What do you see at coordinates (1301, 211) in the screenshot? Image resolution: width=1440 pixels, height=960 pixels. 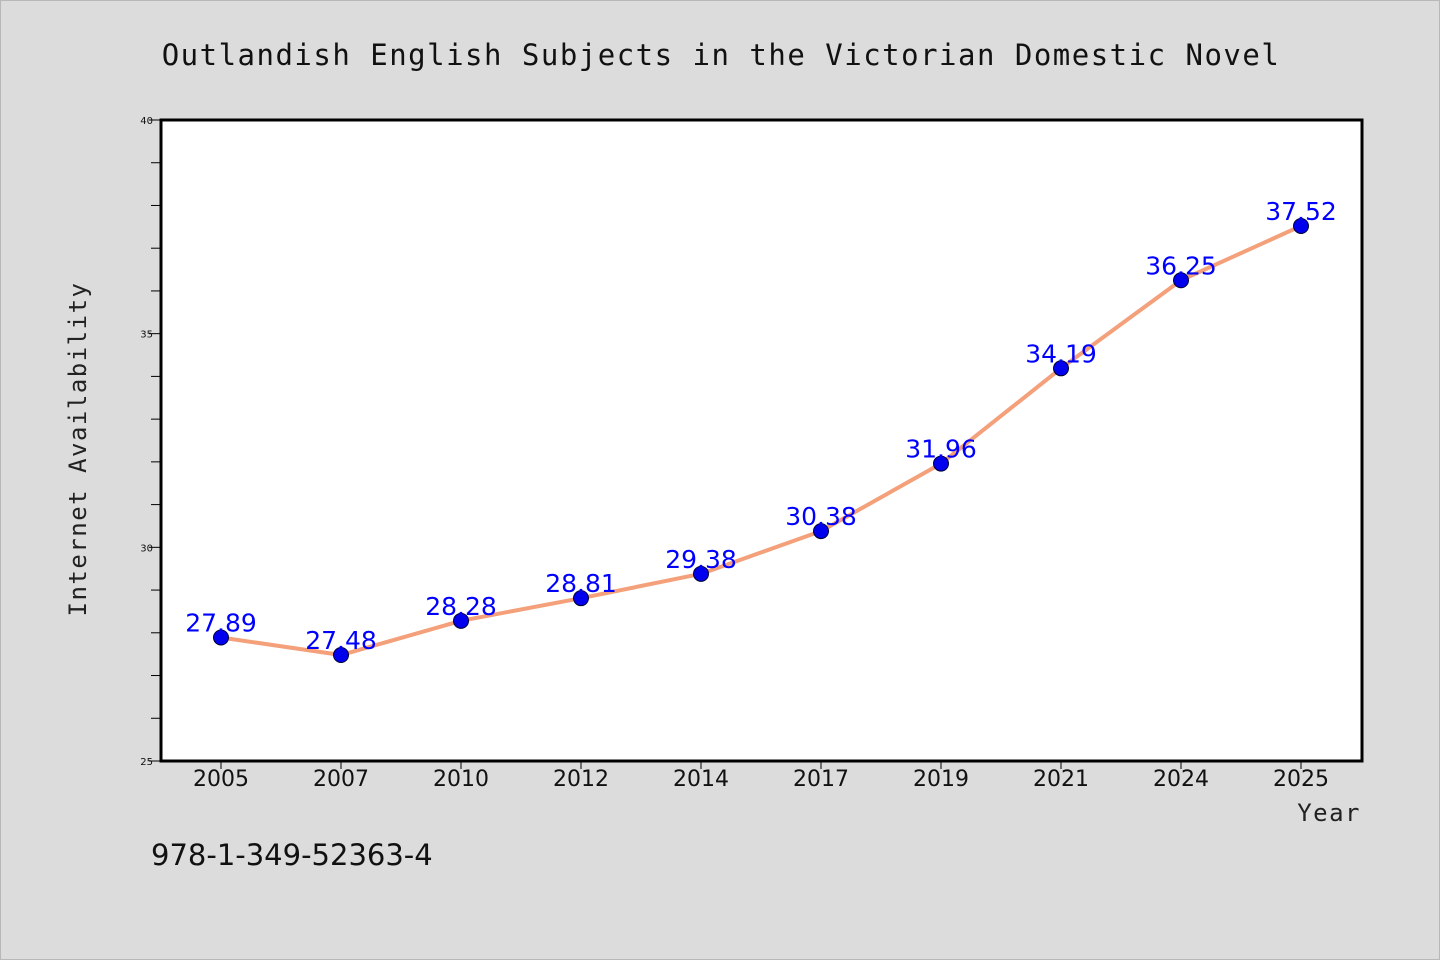 I see `data-label: 37.52` at bounding box center [1301, 211].